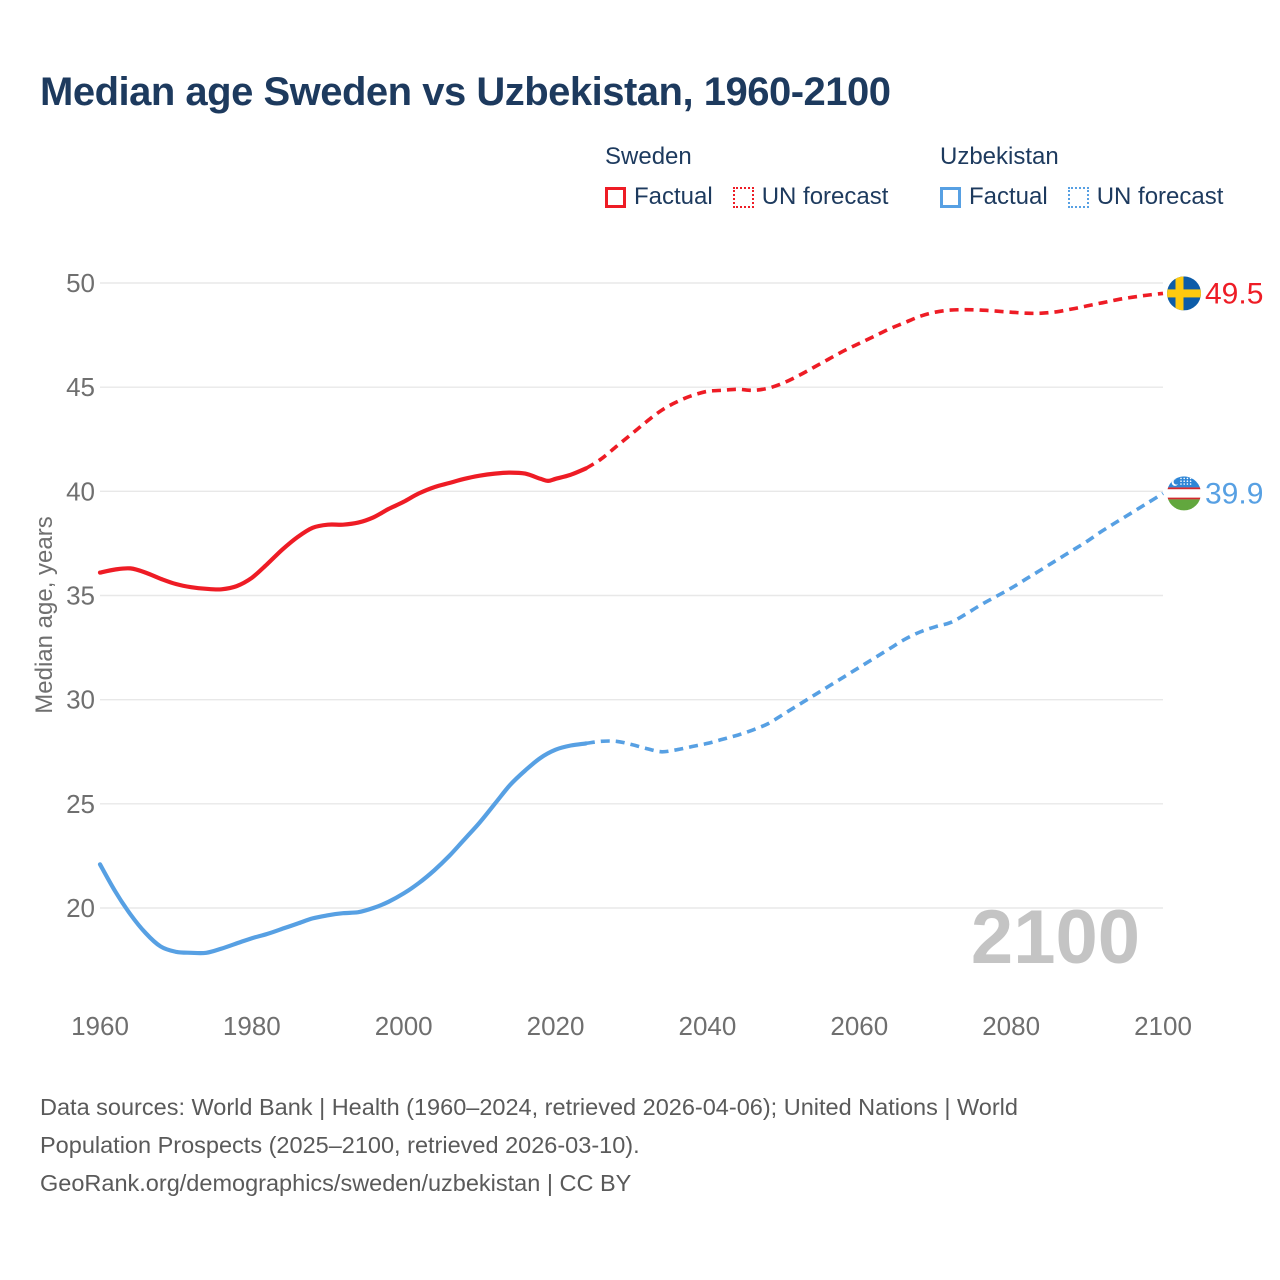  Describe the element at coordinates (999, 156) in the screenshot. I see `legend-group-title-uzbekistan: Uzbekistan` at that location.